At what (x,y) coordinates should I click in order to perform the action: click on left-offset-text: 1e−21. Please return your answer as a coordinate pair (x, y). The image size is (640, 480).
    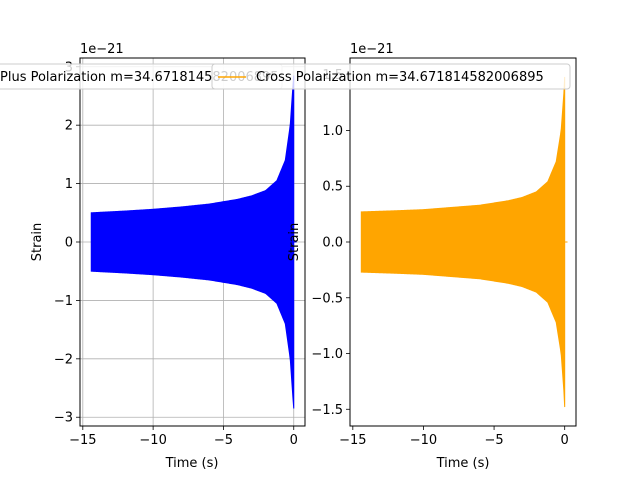
    Looking at the image, I should click on (102, 49).